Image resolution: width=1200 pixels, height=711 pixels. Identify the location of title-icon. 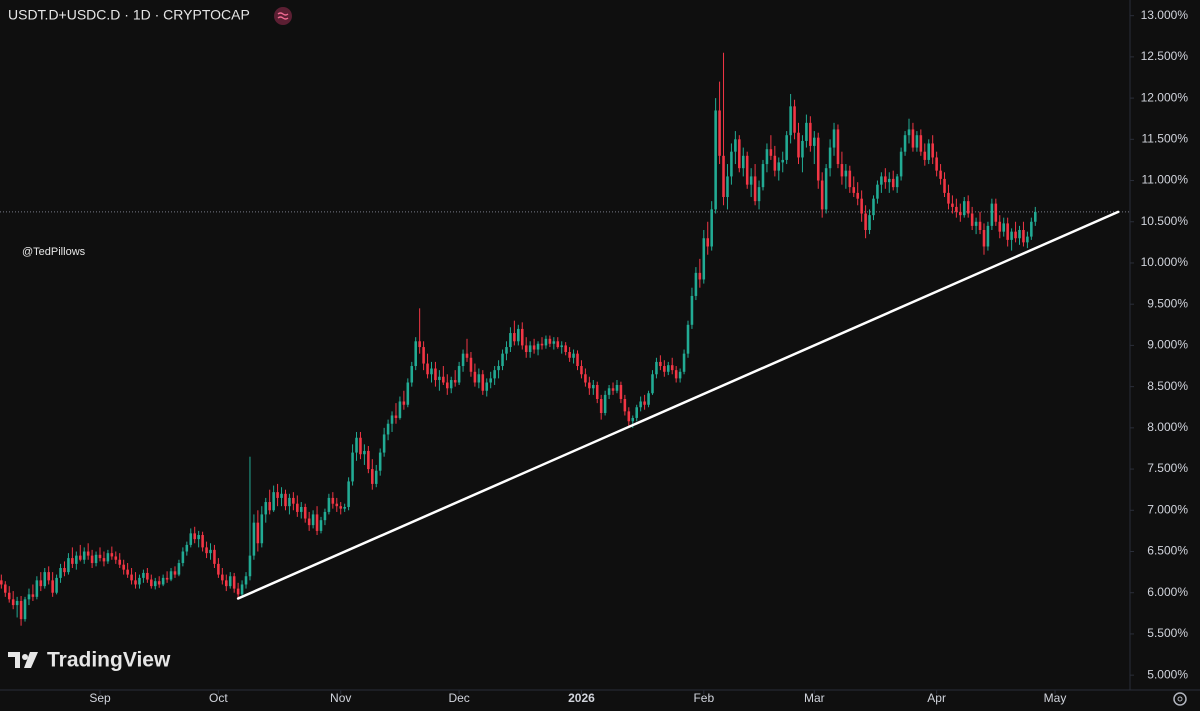
(283, 16).